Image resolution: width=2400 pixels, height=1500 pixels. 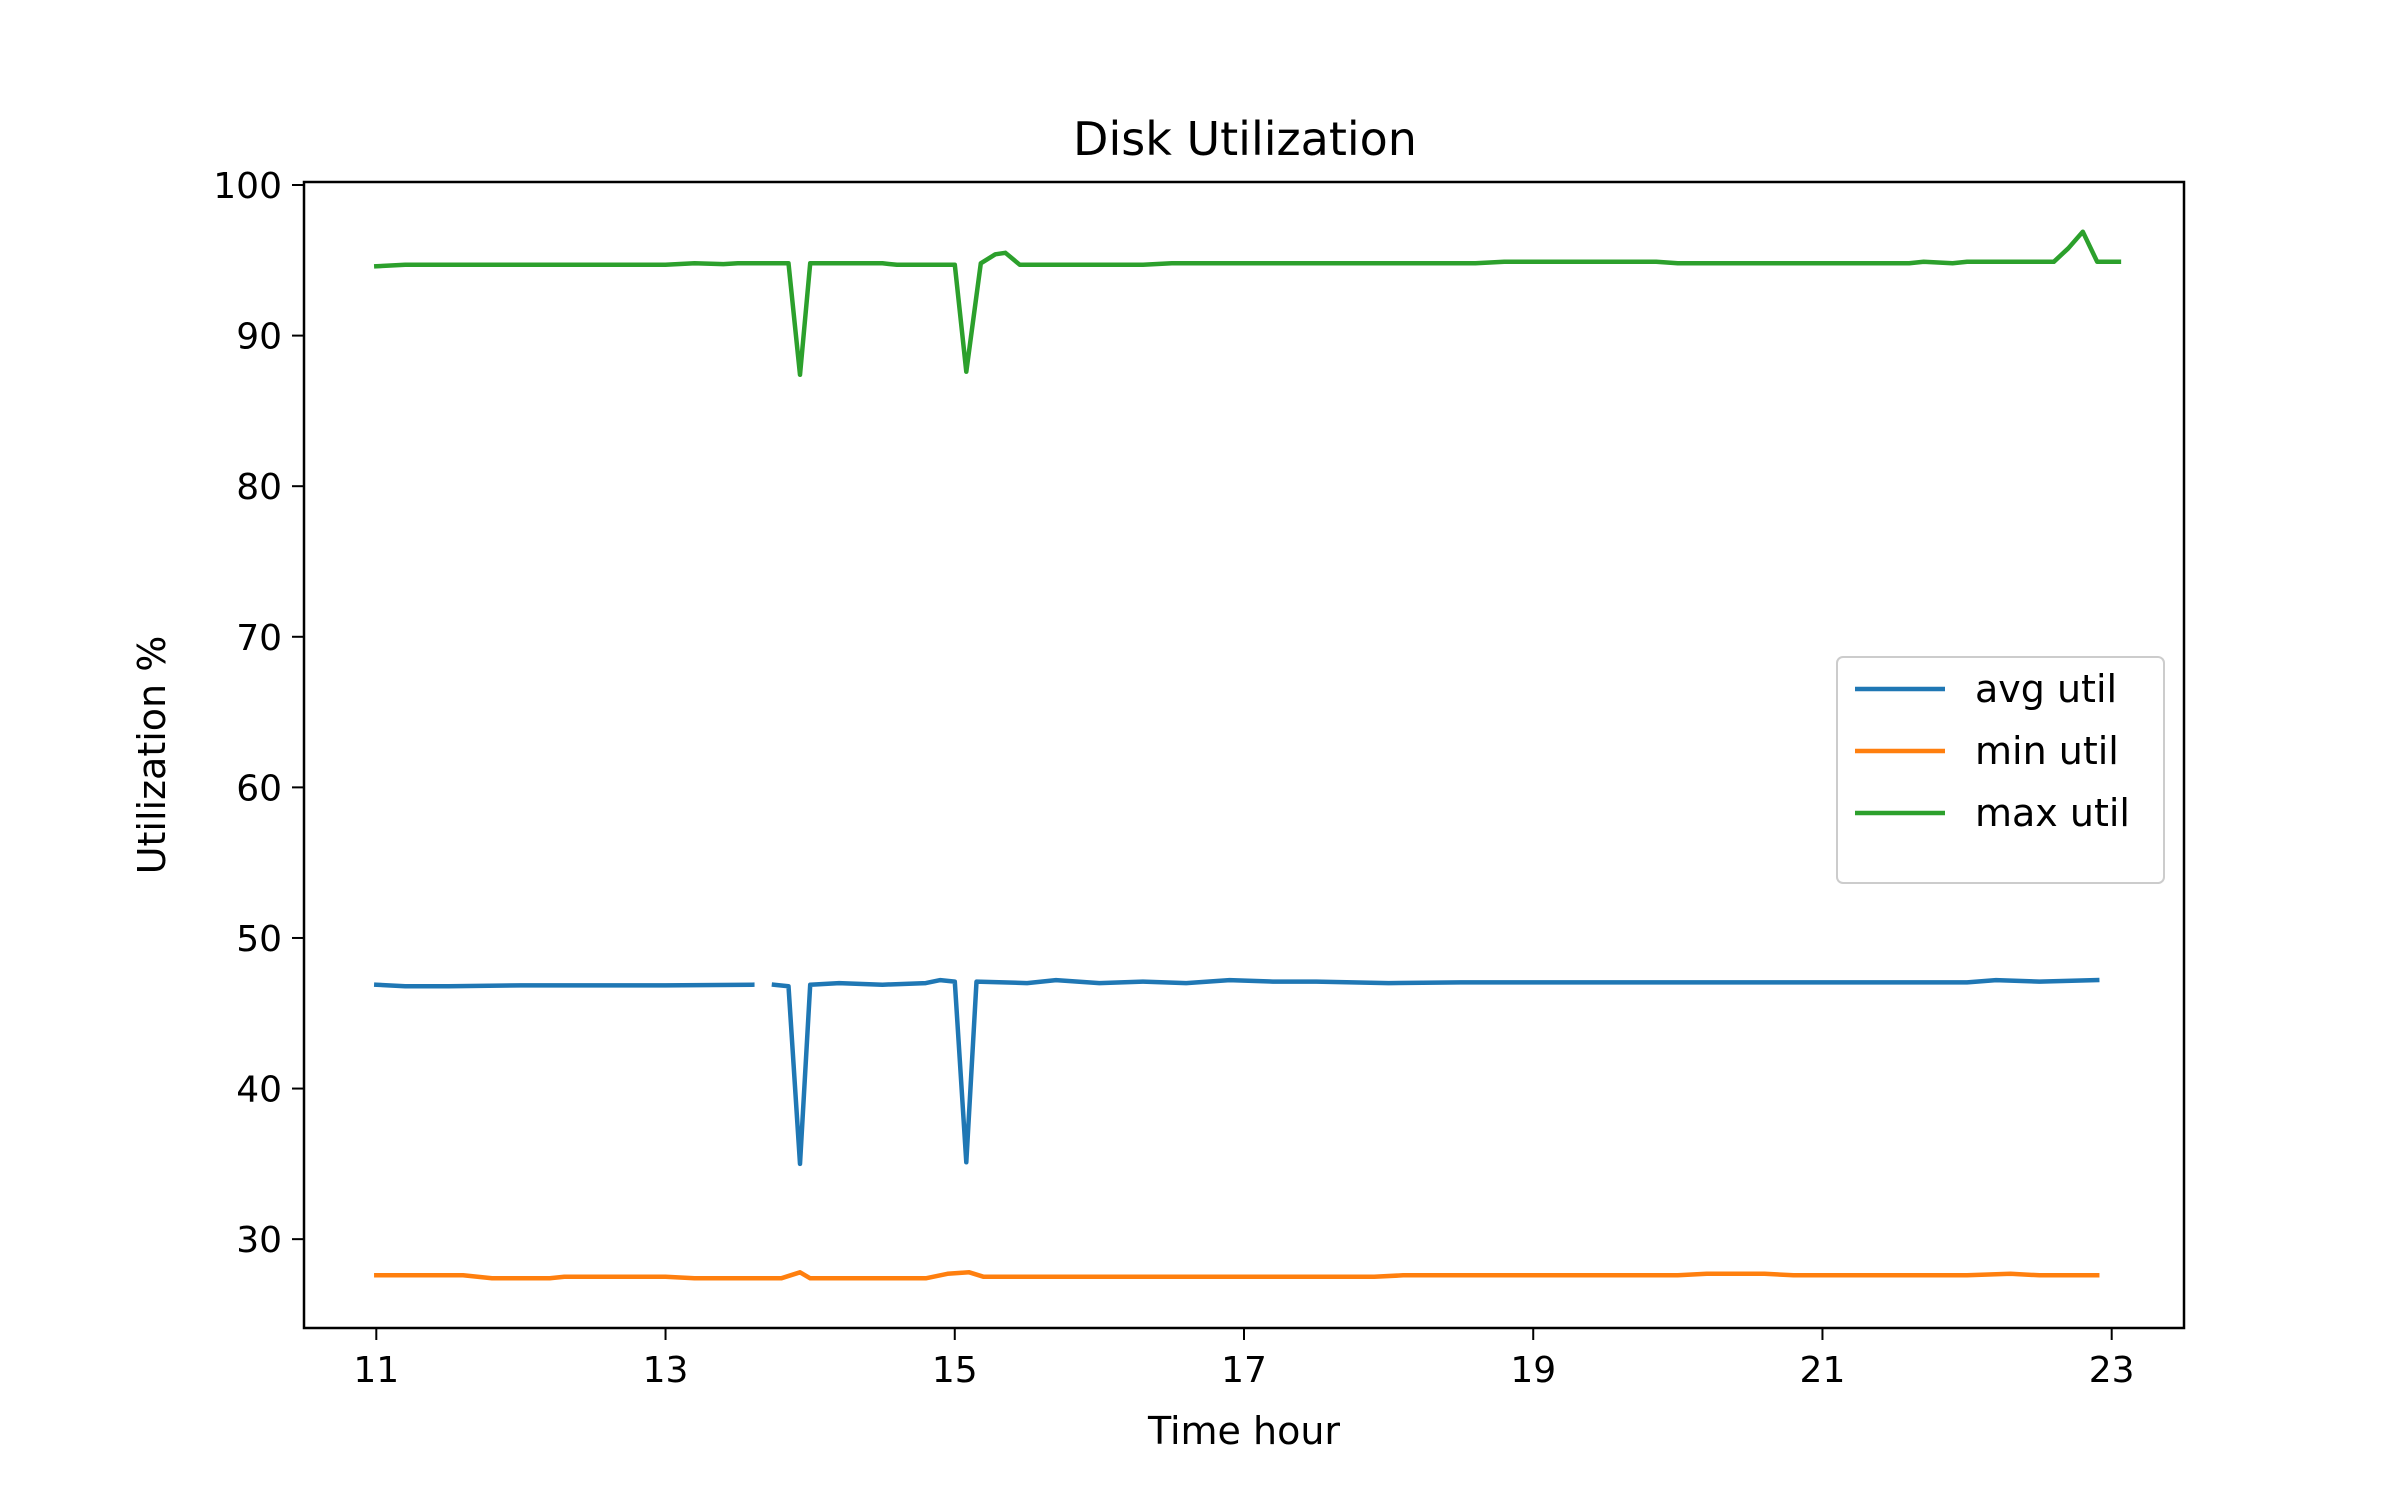 What do you see at coordinates (1247, 303) in the screenshot?
I see `series-line-max-util` at bounding box center [1247, 303].